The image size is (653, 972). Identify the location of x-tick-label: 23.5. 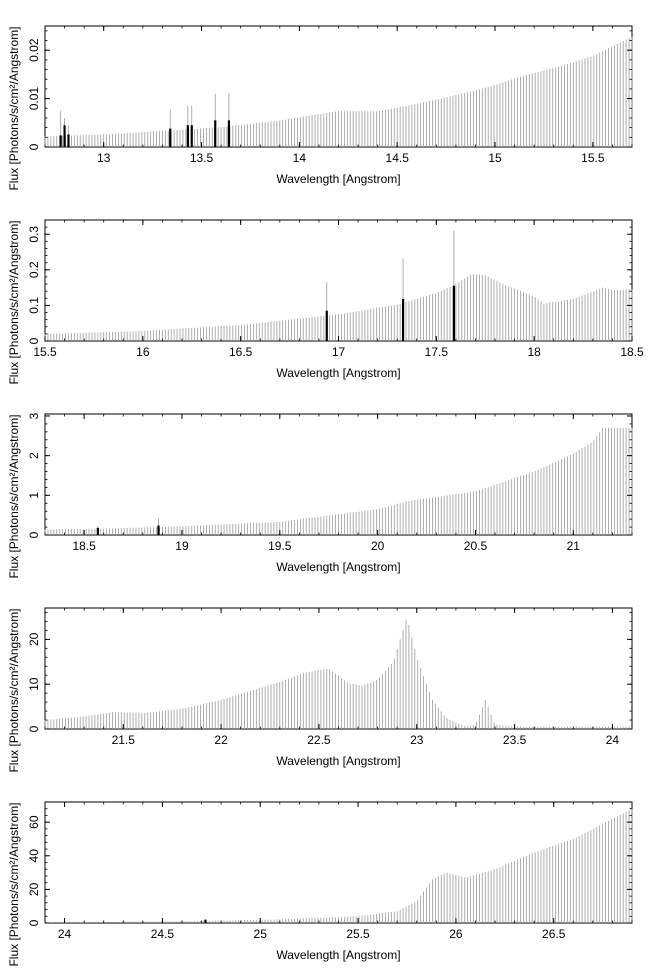
(515, 740).